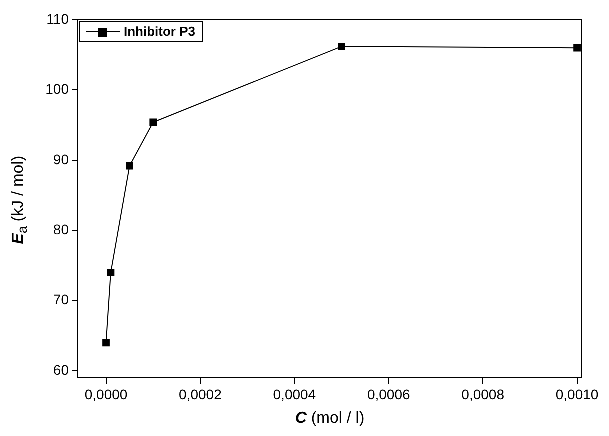 The width and height of the screenshot is (609, 436). What do you see at coordinates (294, 394) in the screenshot?
I see `x-tick-label: 0,0004` at bounding box center [294, 394].